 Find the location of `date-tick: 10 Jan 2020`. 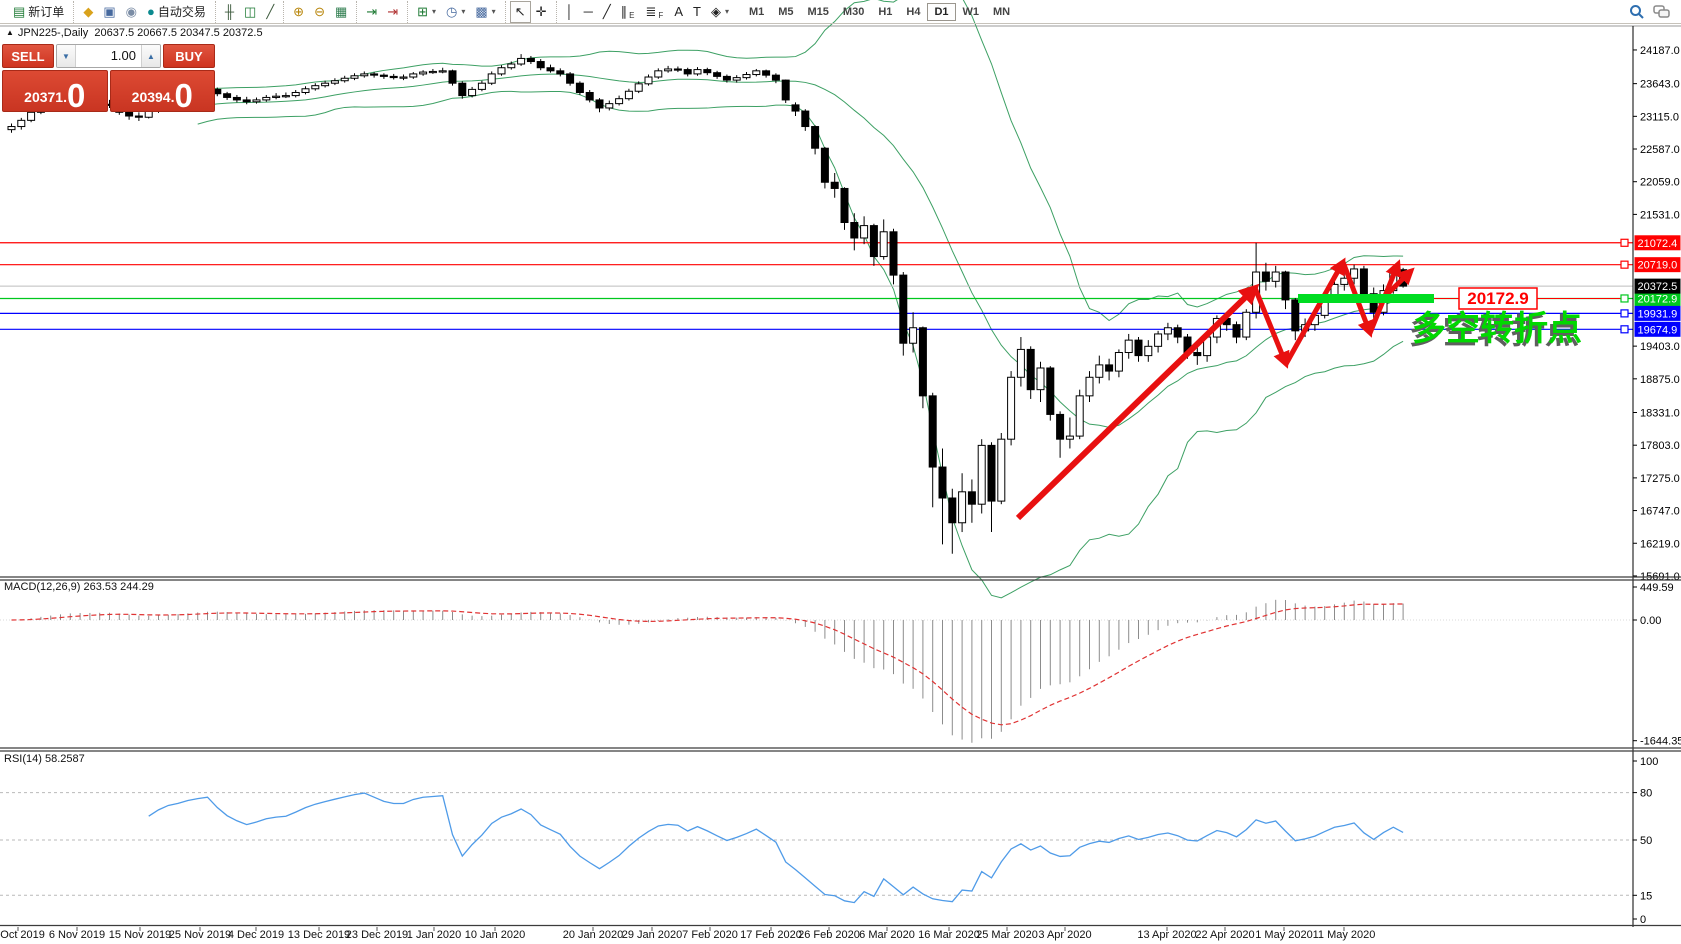

date-tick: 10 Jan 2020 is located at coordinates (495, 935).